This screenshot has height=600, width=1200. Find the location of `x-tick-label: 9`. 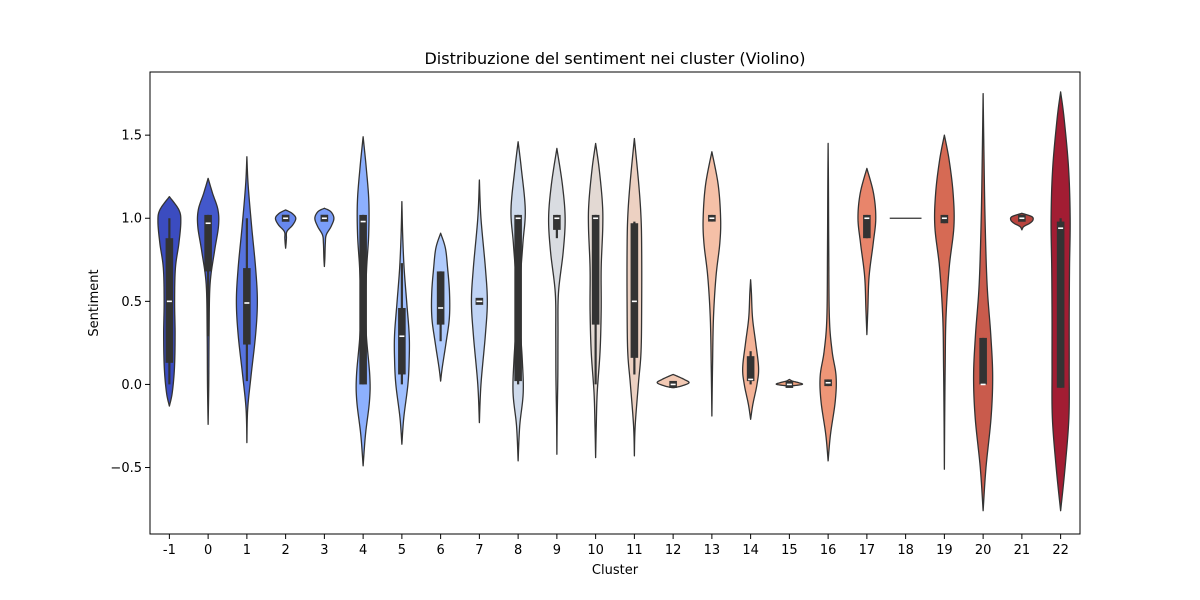

x-tick-label: 9 is located at coordinates (557, 550).